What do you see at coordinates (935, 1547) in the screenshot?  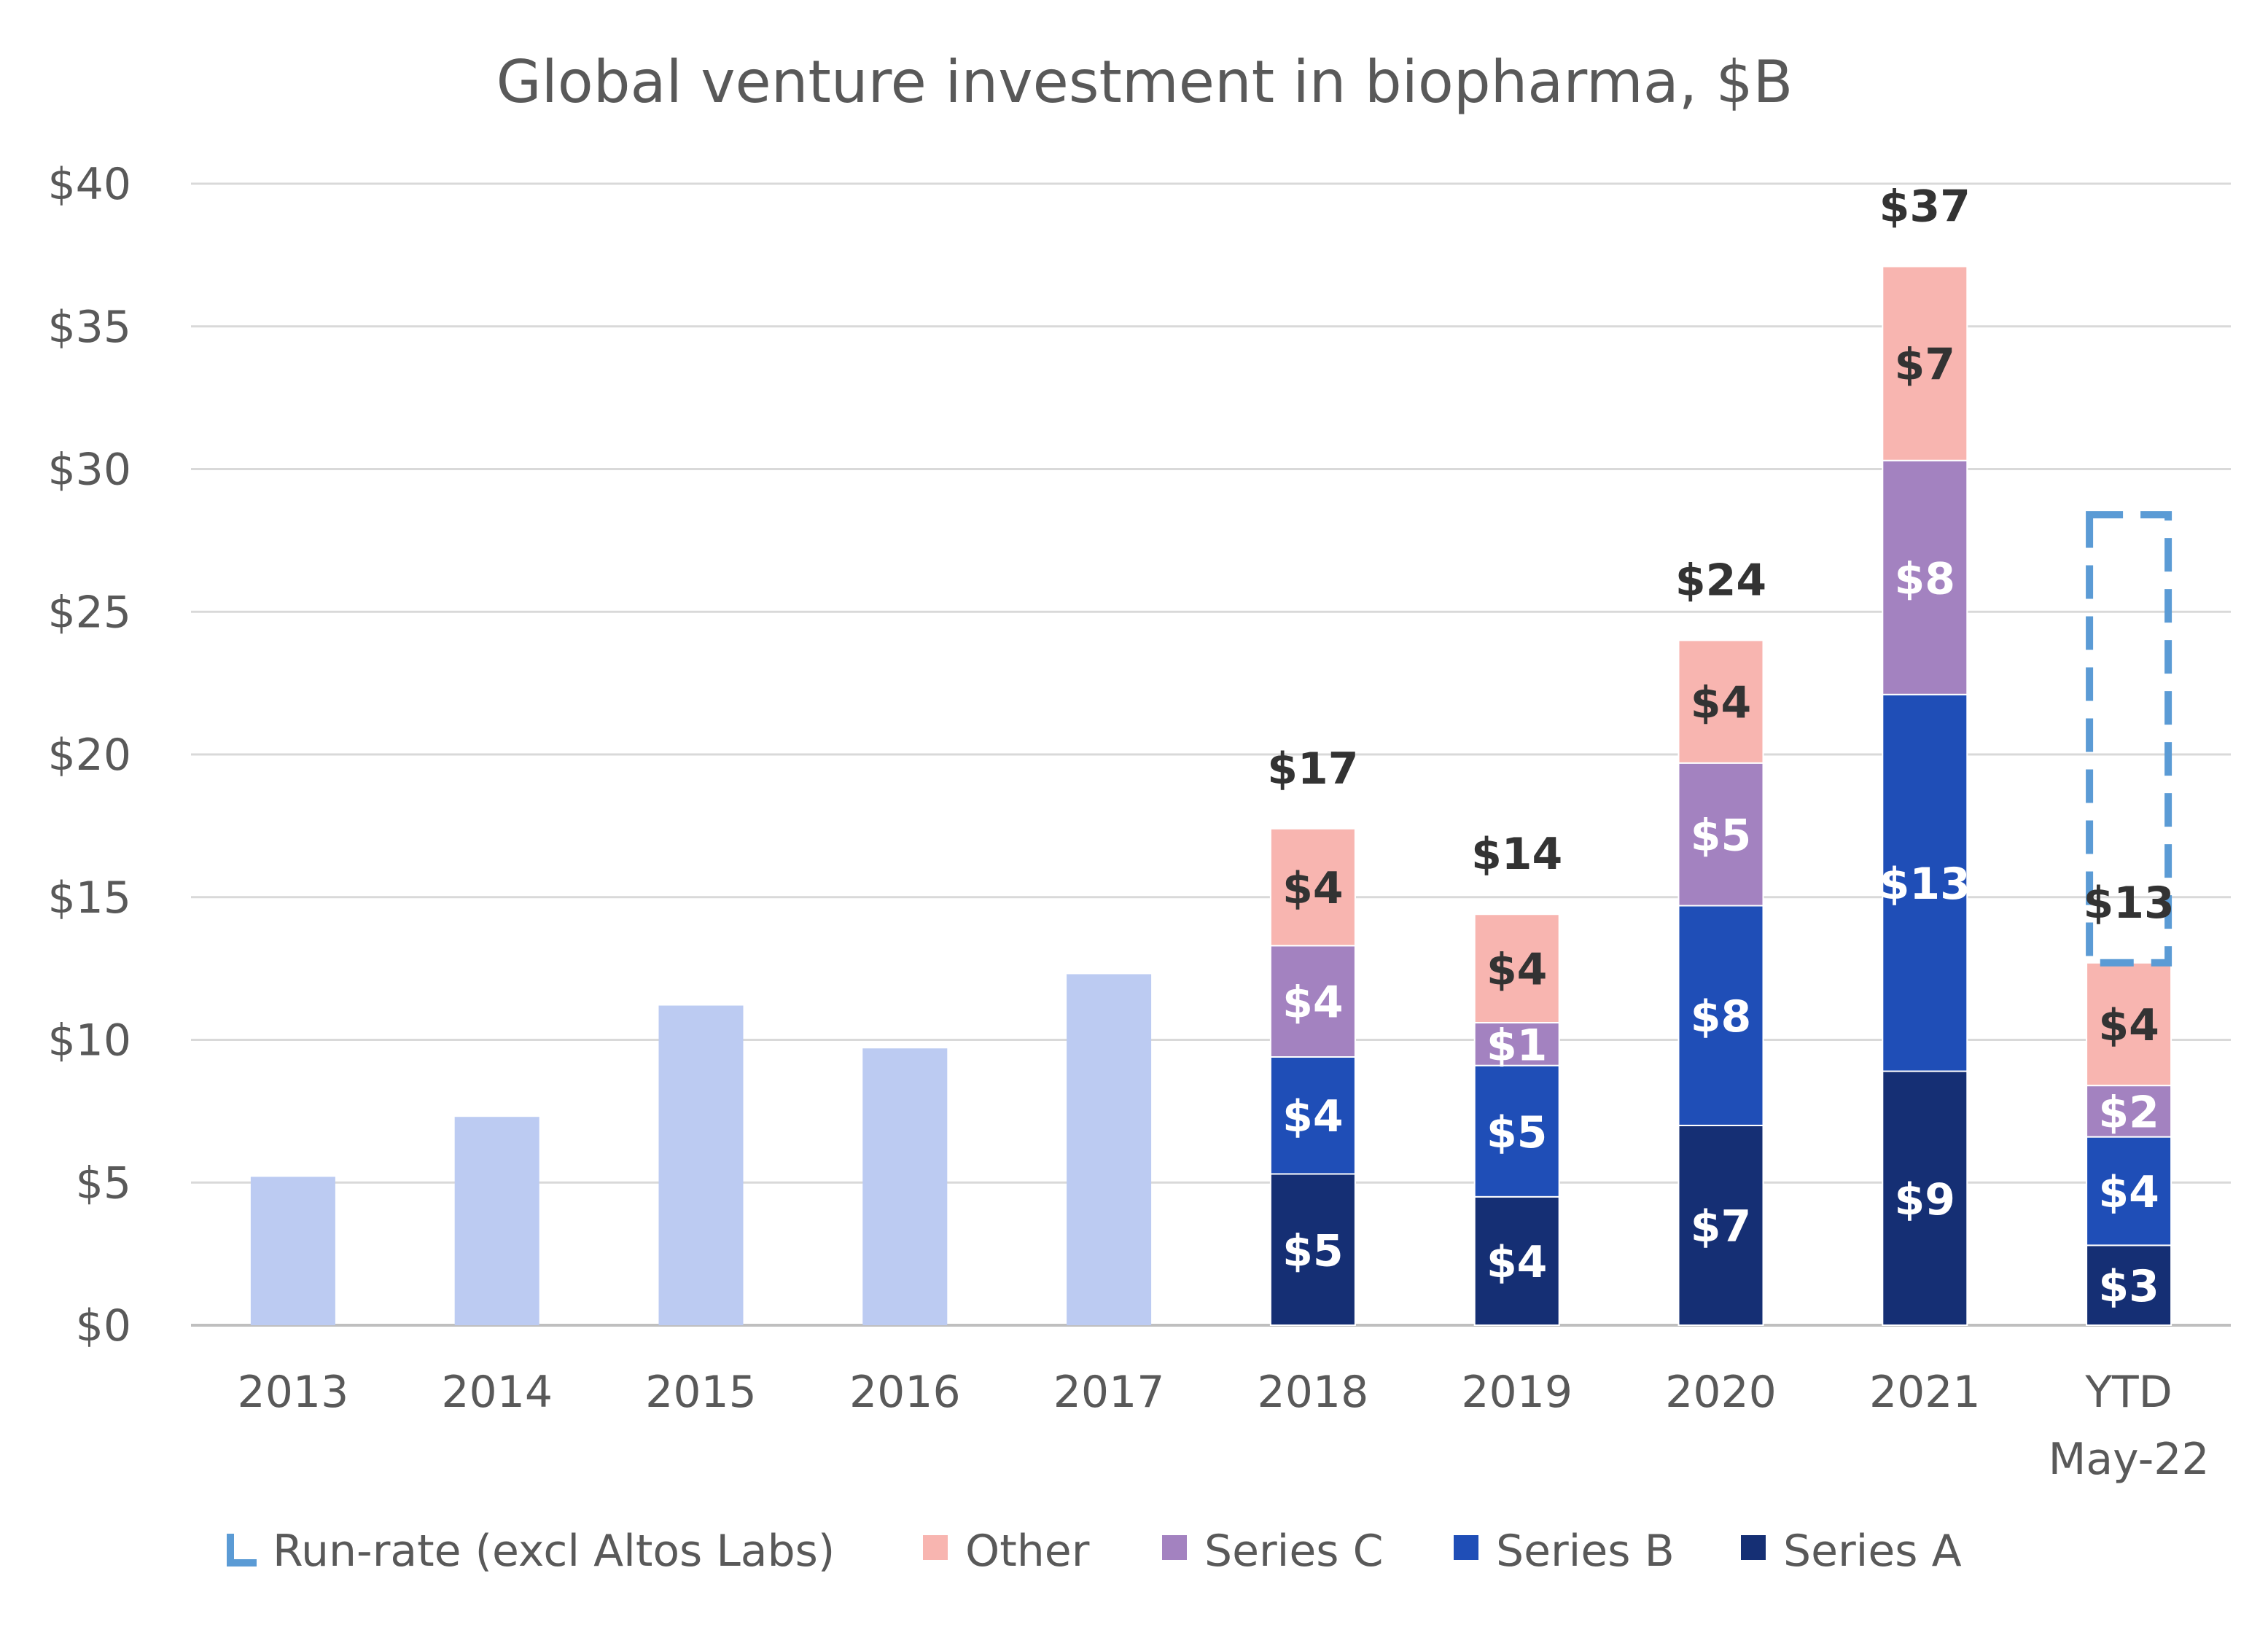 I see `legend-swatch-other` at bounding box center [935, 1547].